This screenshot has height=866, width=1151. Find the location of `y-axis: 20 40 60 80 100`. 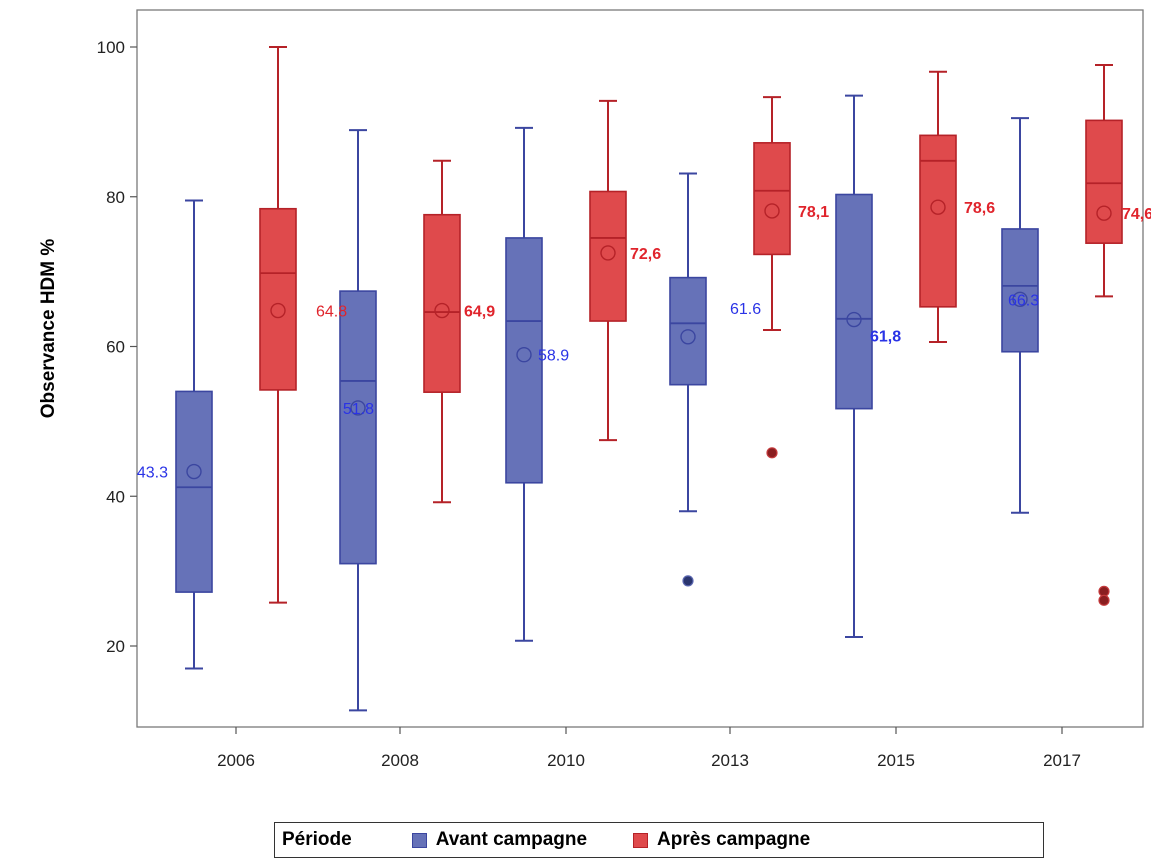

y-axis: 20 40 60 80 100 is located at coordinates (117, 347).